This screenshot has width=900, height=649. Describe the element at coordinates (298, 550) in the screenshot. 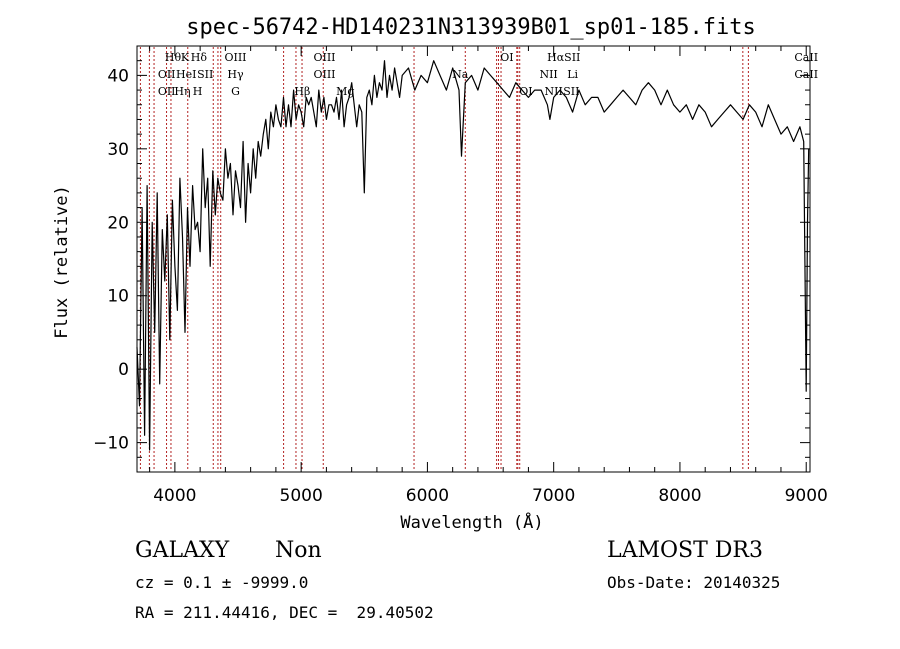

I see `object-subclass: Non` at that location.